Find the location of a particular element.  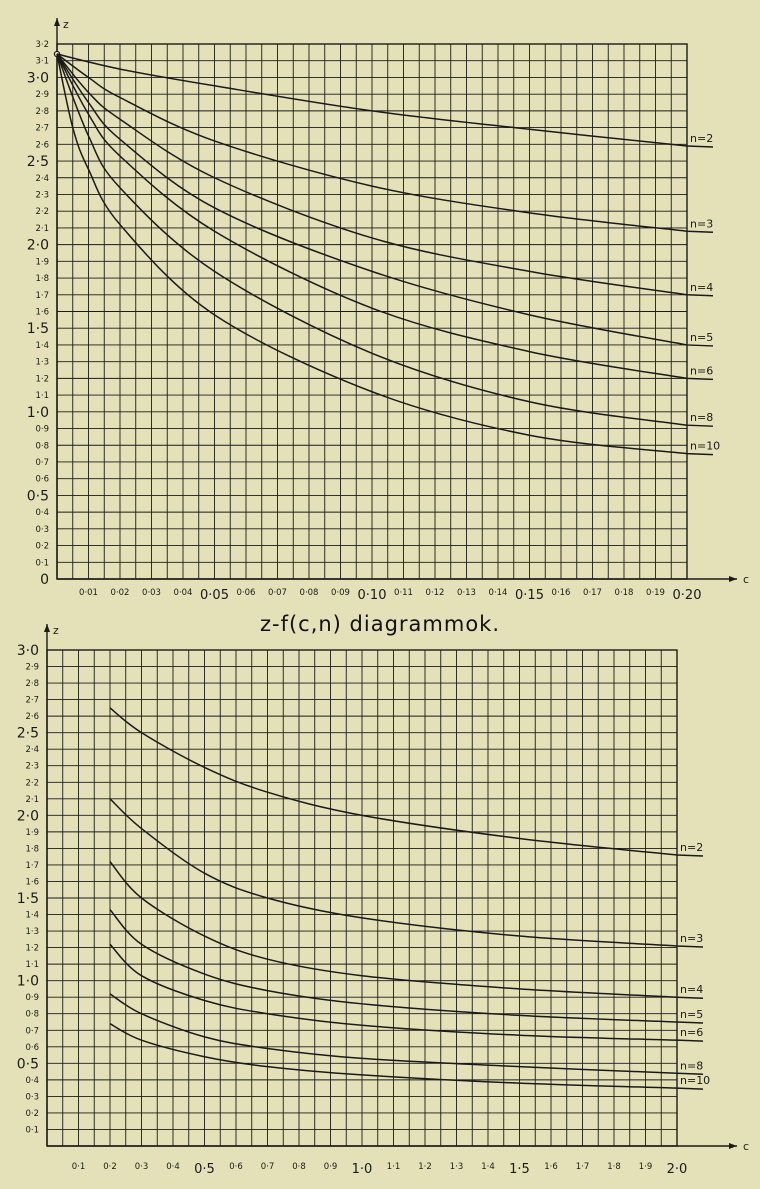

y-tick-label: 2·9 is located at coordinates (32, 668).